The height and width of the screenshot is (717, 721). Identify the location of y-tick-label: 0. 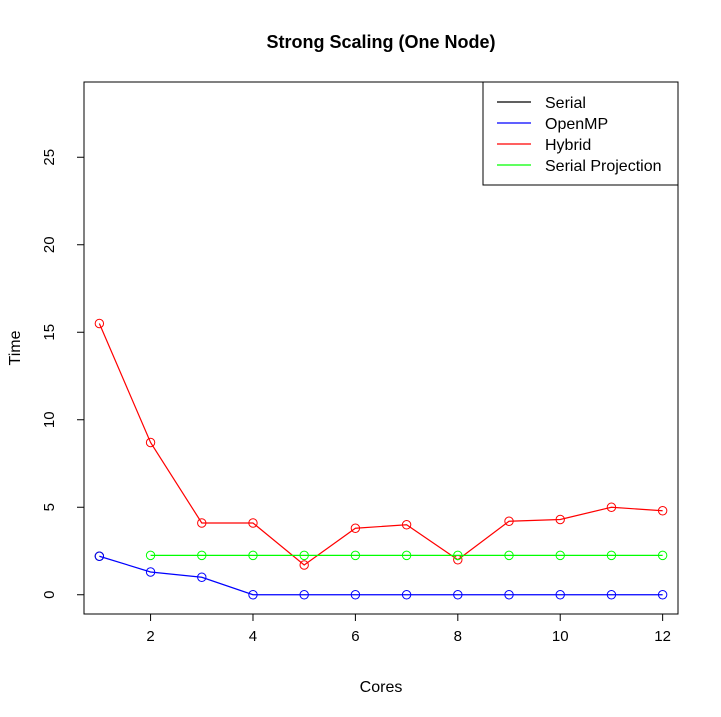
(49, 595).